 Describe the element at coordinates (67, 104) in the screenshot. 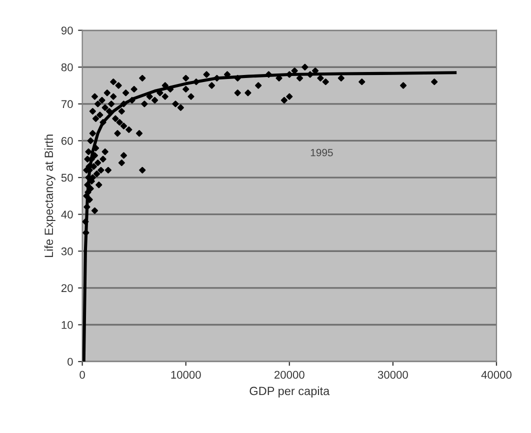

I see `y-tick-label: 70` at that location.